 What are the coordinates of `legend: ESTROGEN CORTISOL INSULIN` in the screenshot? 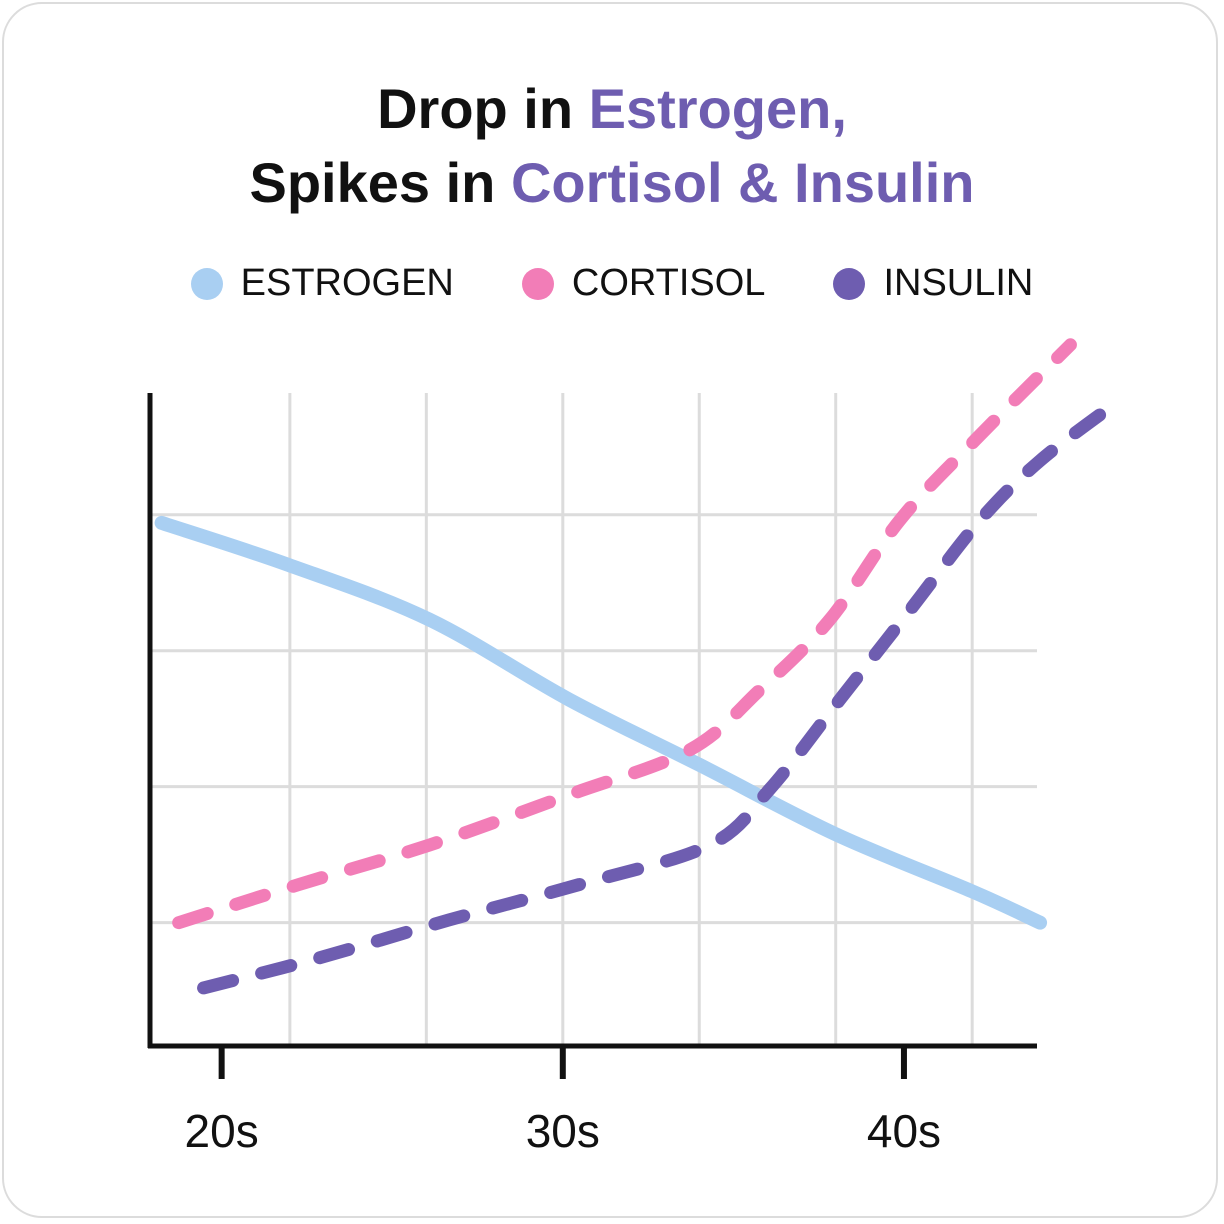 It's located at (612, 283).